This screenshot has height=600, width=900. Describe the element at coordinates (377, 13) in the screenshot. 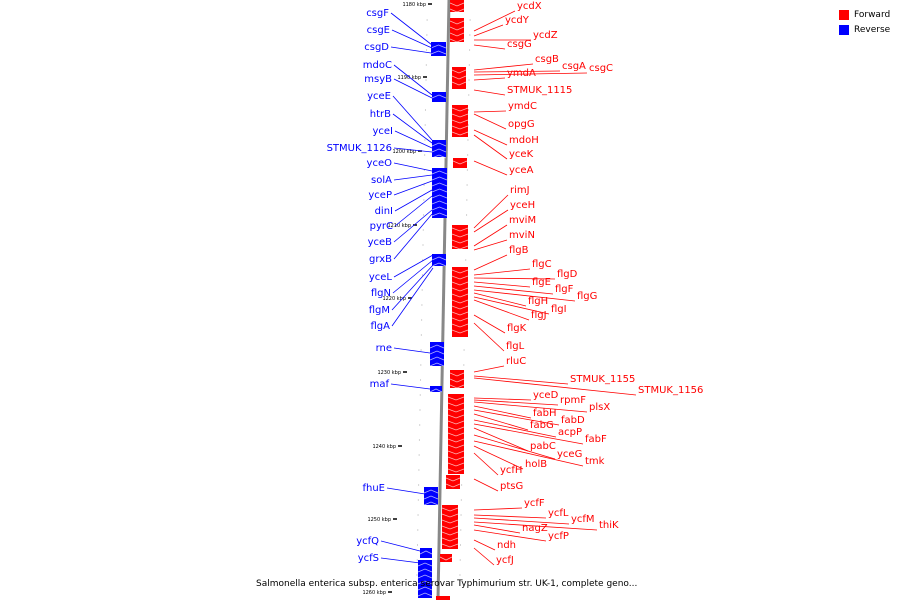

I see `reverse-gene-label: csgF` at that location.